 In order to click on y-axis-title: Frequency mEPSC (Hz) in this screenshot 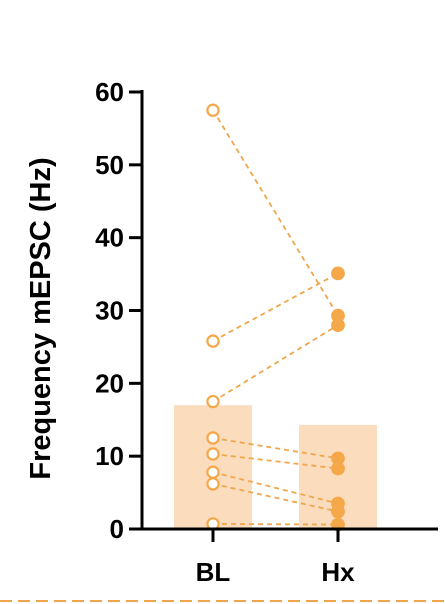, I will do `click(41, 318)`.